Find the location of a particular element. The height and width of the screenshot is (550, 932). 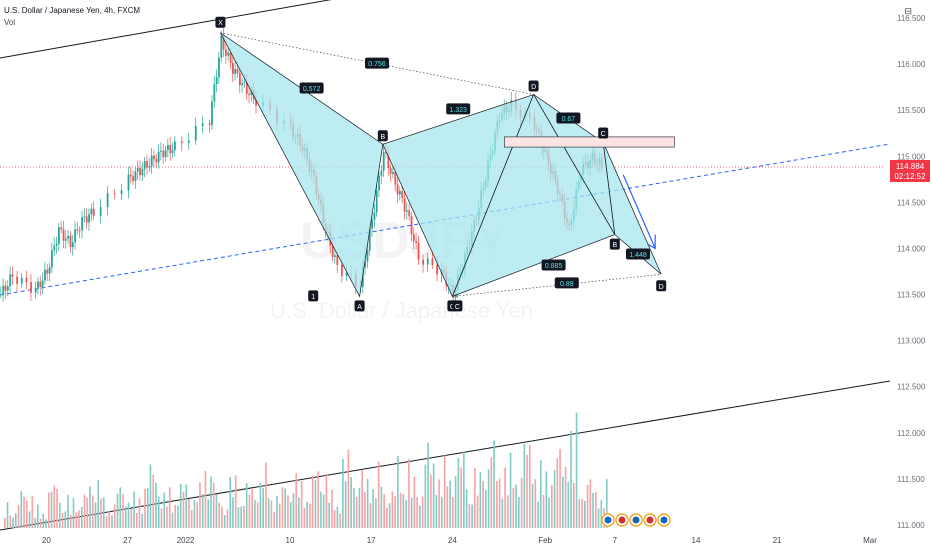

point-tag-label: B is located at coordinates (614, 245).